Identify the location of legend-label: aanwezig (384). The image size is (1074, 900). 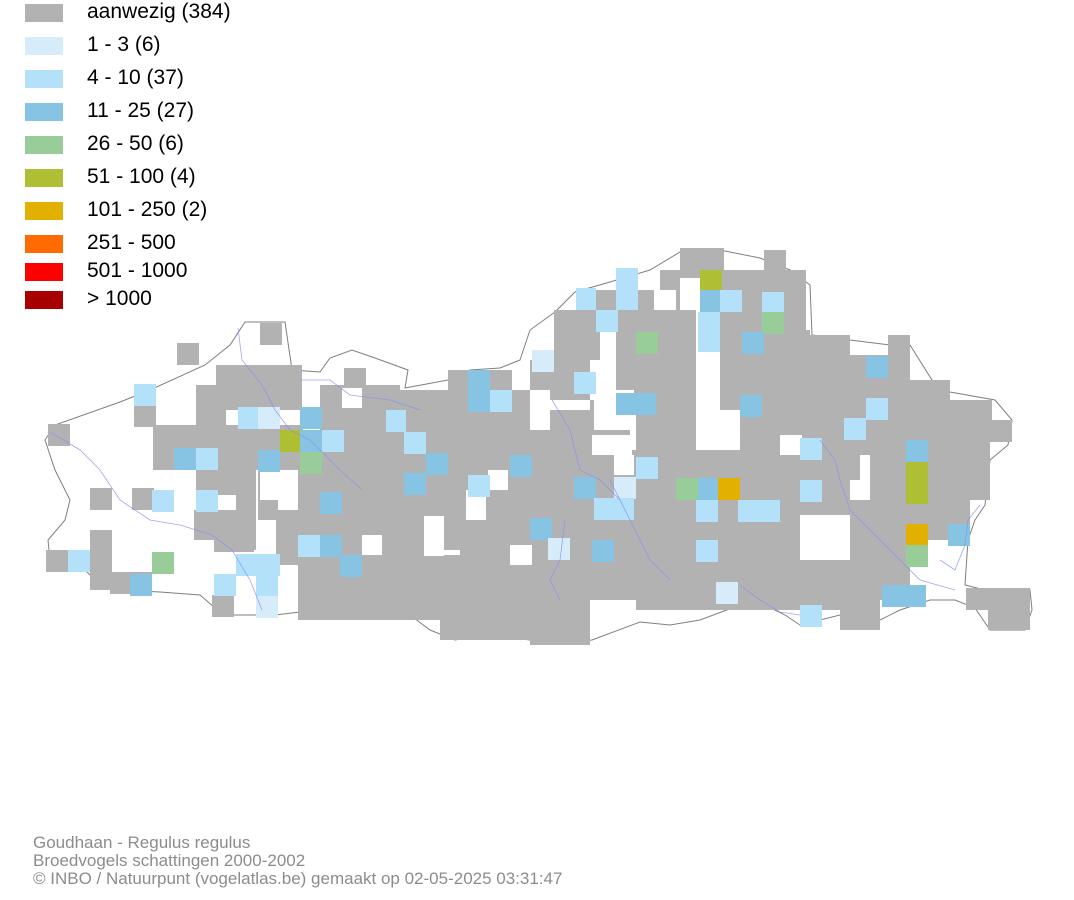
(159, 11).